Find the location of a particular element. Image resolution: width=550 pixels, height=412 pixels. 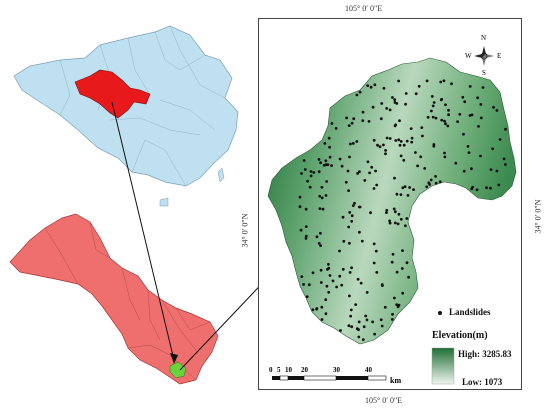

coord-bottom: 105° 0′ 0″E is located at coordinates (384, 400).